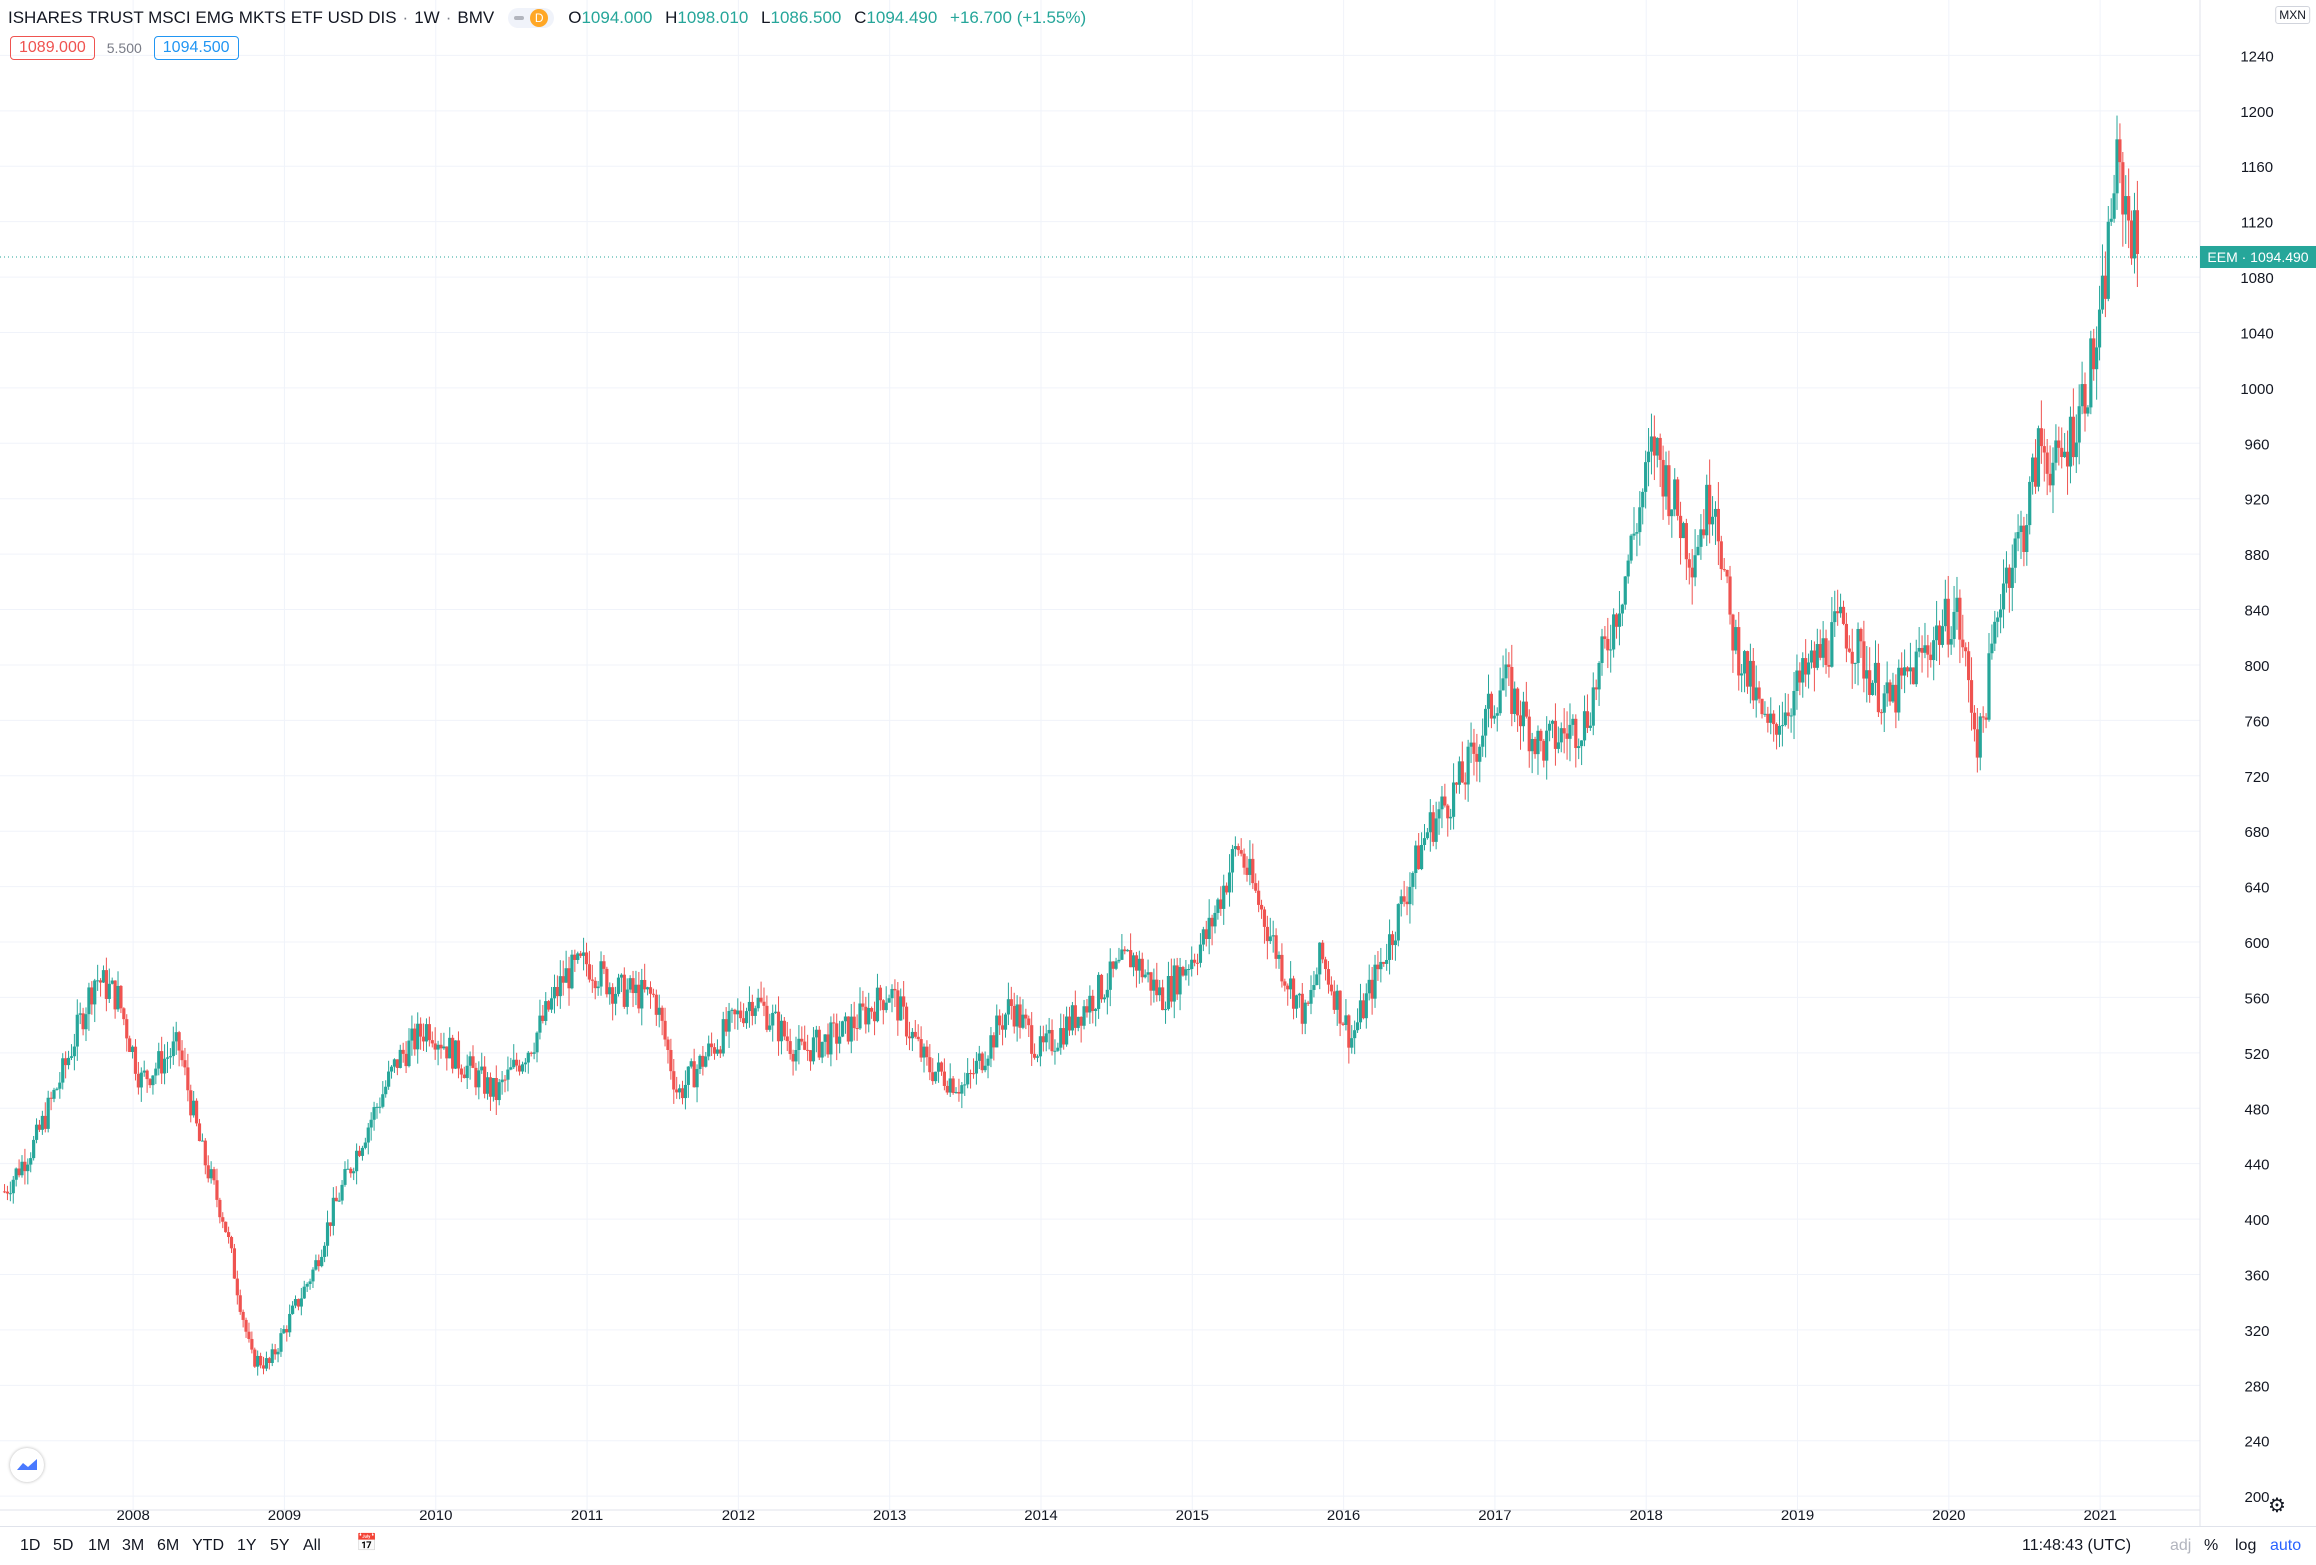  I want to click on gear-icon: ⚙, so click(2277, 1506).